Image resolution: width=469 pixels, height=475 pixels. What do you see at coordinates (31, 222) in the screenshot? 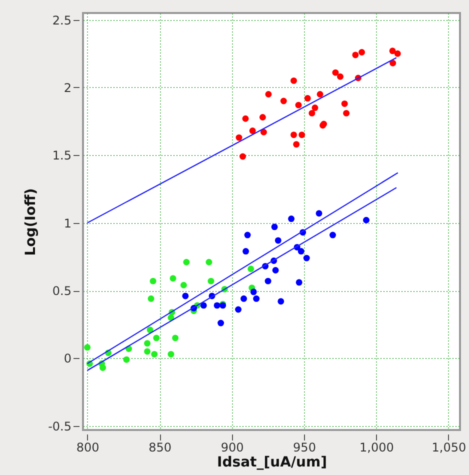
I see `y-axis-title: Log(Ioff)` at bounding box center [31, 222].